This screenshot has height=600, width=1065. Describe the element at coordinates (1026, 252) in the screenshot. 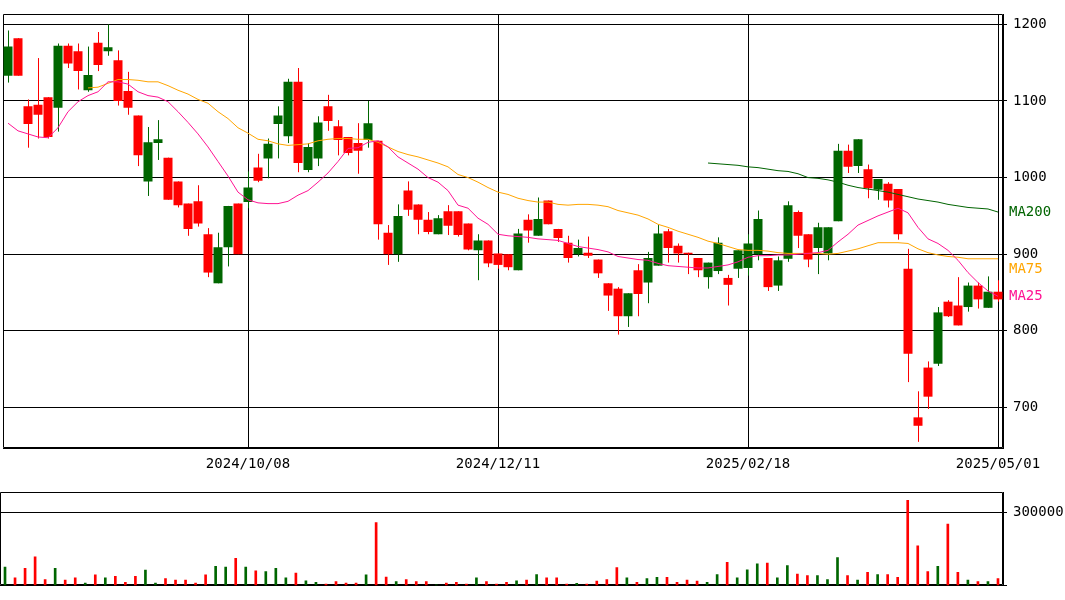

I see `y-tick-label: 900` at that location.